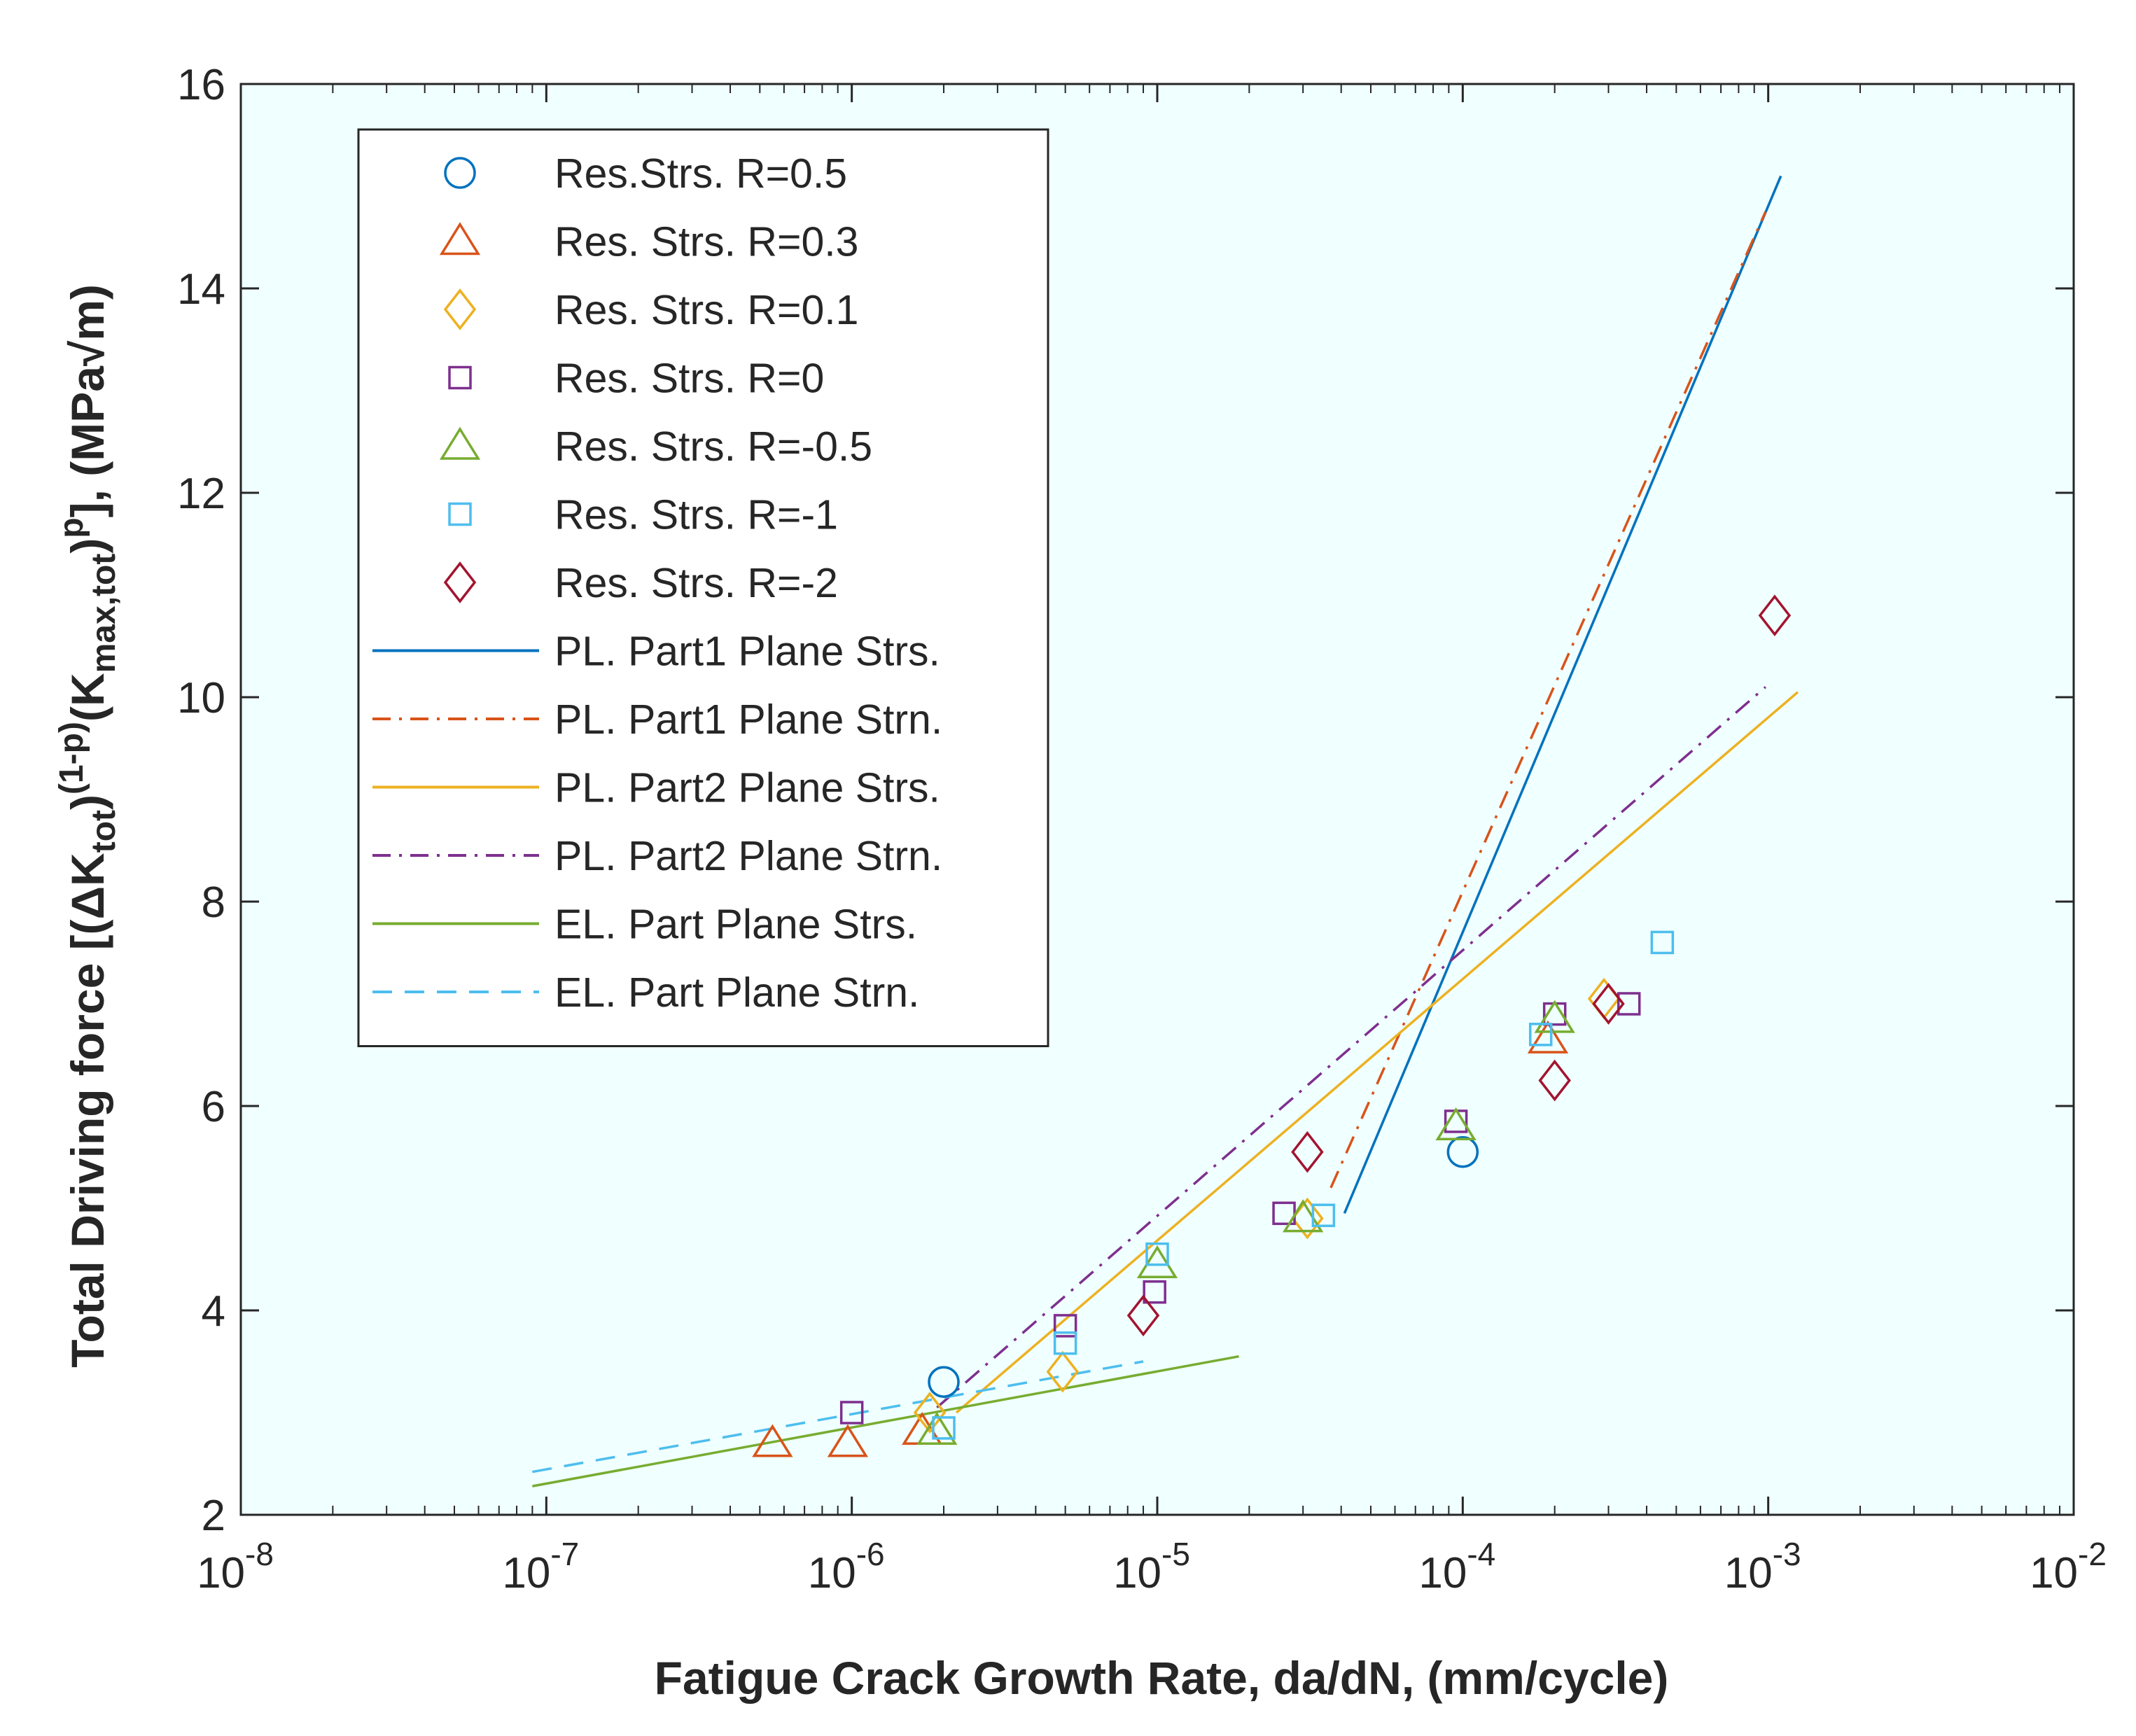 The height and width of the screenshot is (1736, 2136). Describe the element at coordinates (736, 992) in the screenshot. I see `legend-label-13: EL. Part Plane Strn.` at that location.